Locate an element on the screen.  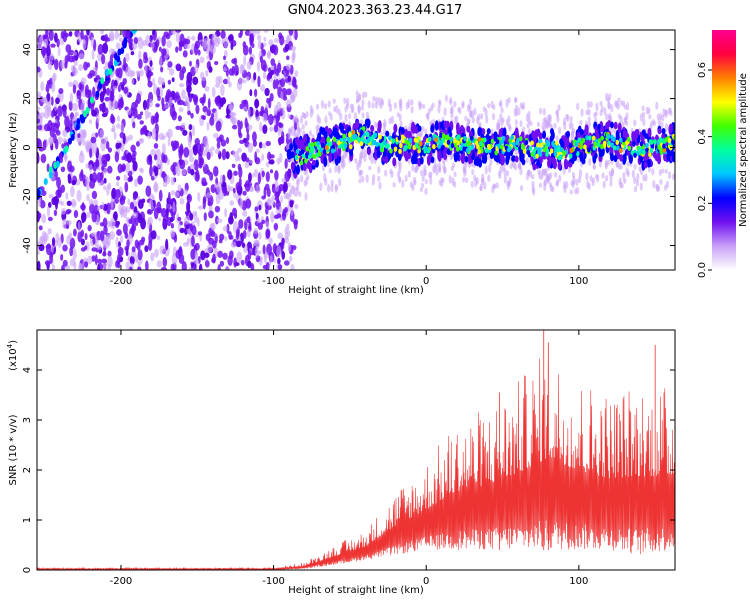
y-tick-label: 0 is located at coordinates (27, 147).